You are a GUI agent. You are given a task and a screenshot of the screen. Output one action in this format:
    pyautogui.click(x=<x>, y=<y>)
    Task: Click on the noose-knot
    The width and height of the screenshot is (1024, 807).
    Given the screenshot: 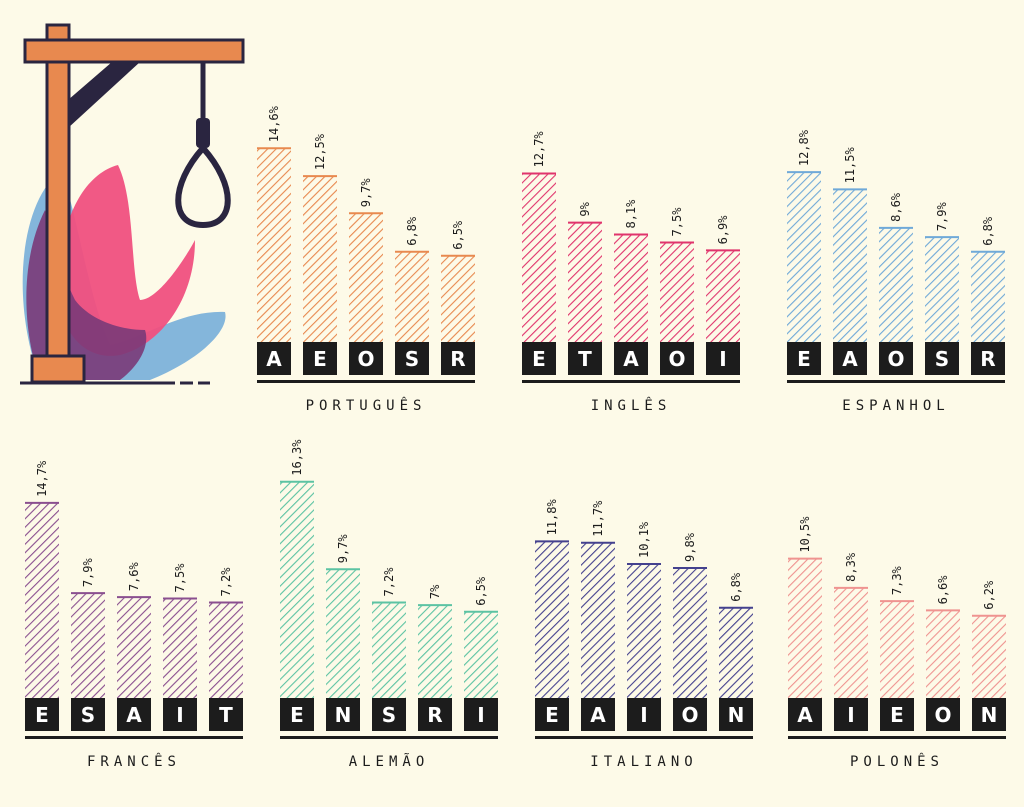 What is the action you would take?
    pyautogui.click(x=203, y=133)
    